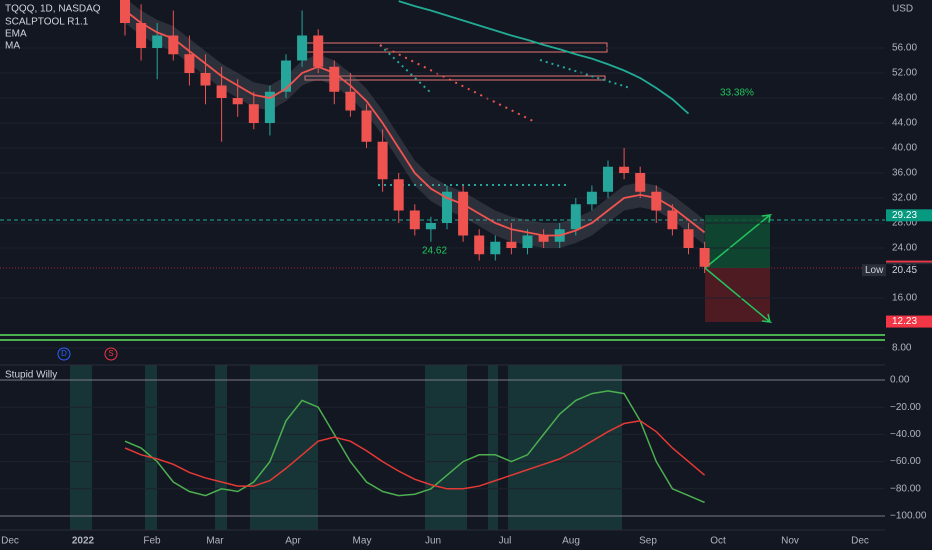 The image size is (932, 550). What do you see at coordinates (904, 321) in the screenshot?
I see `price-marker-label: 12.23` at bounding box center [904, 321].